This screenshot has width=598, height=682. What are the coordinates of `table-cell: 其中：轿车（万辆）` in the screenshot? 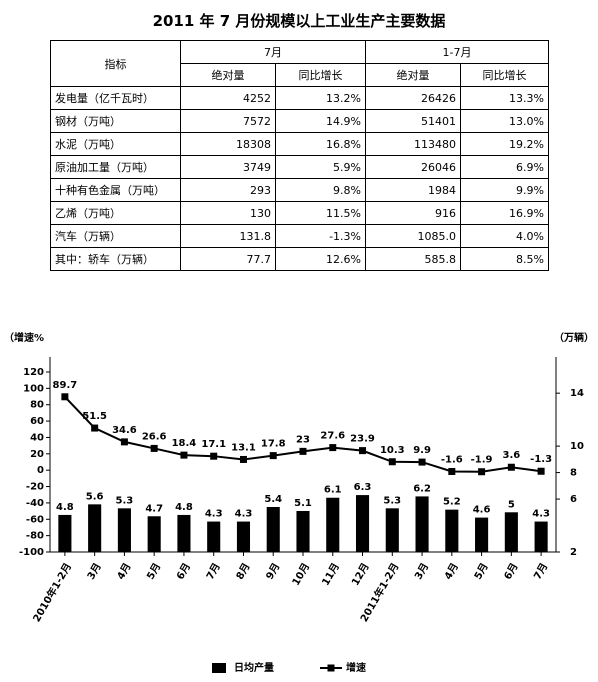 It's located at (115, 259).